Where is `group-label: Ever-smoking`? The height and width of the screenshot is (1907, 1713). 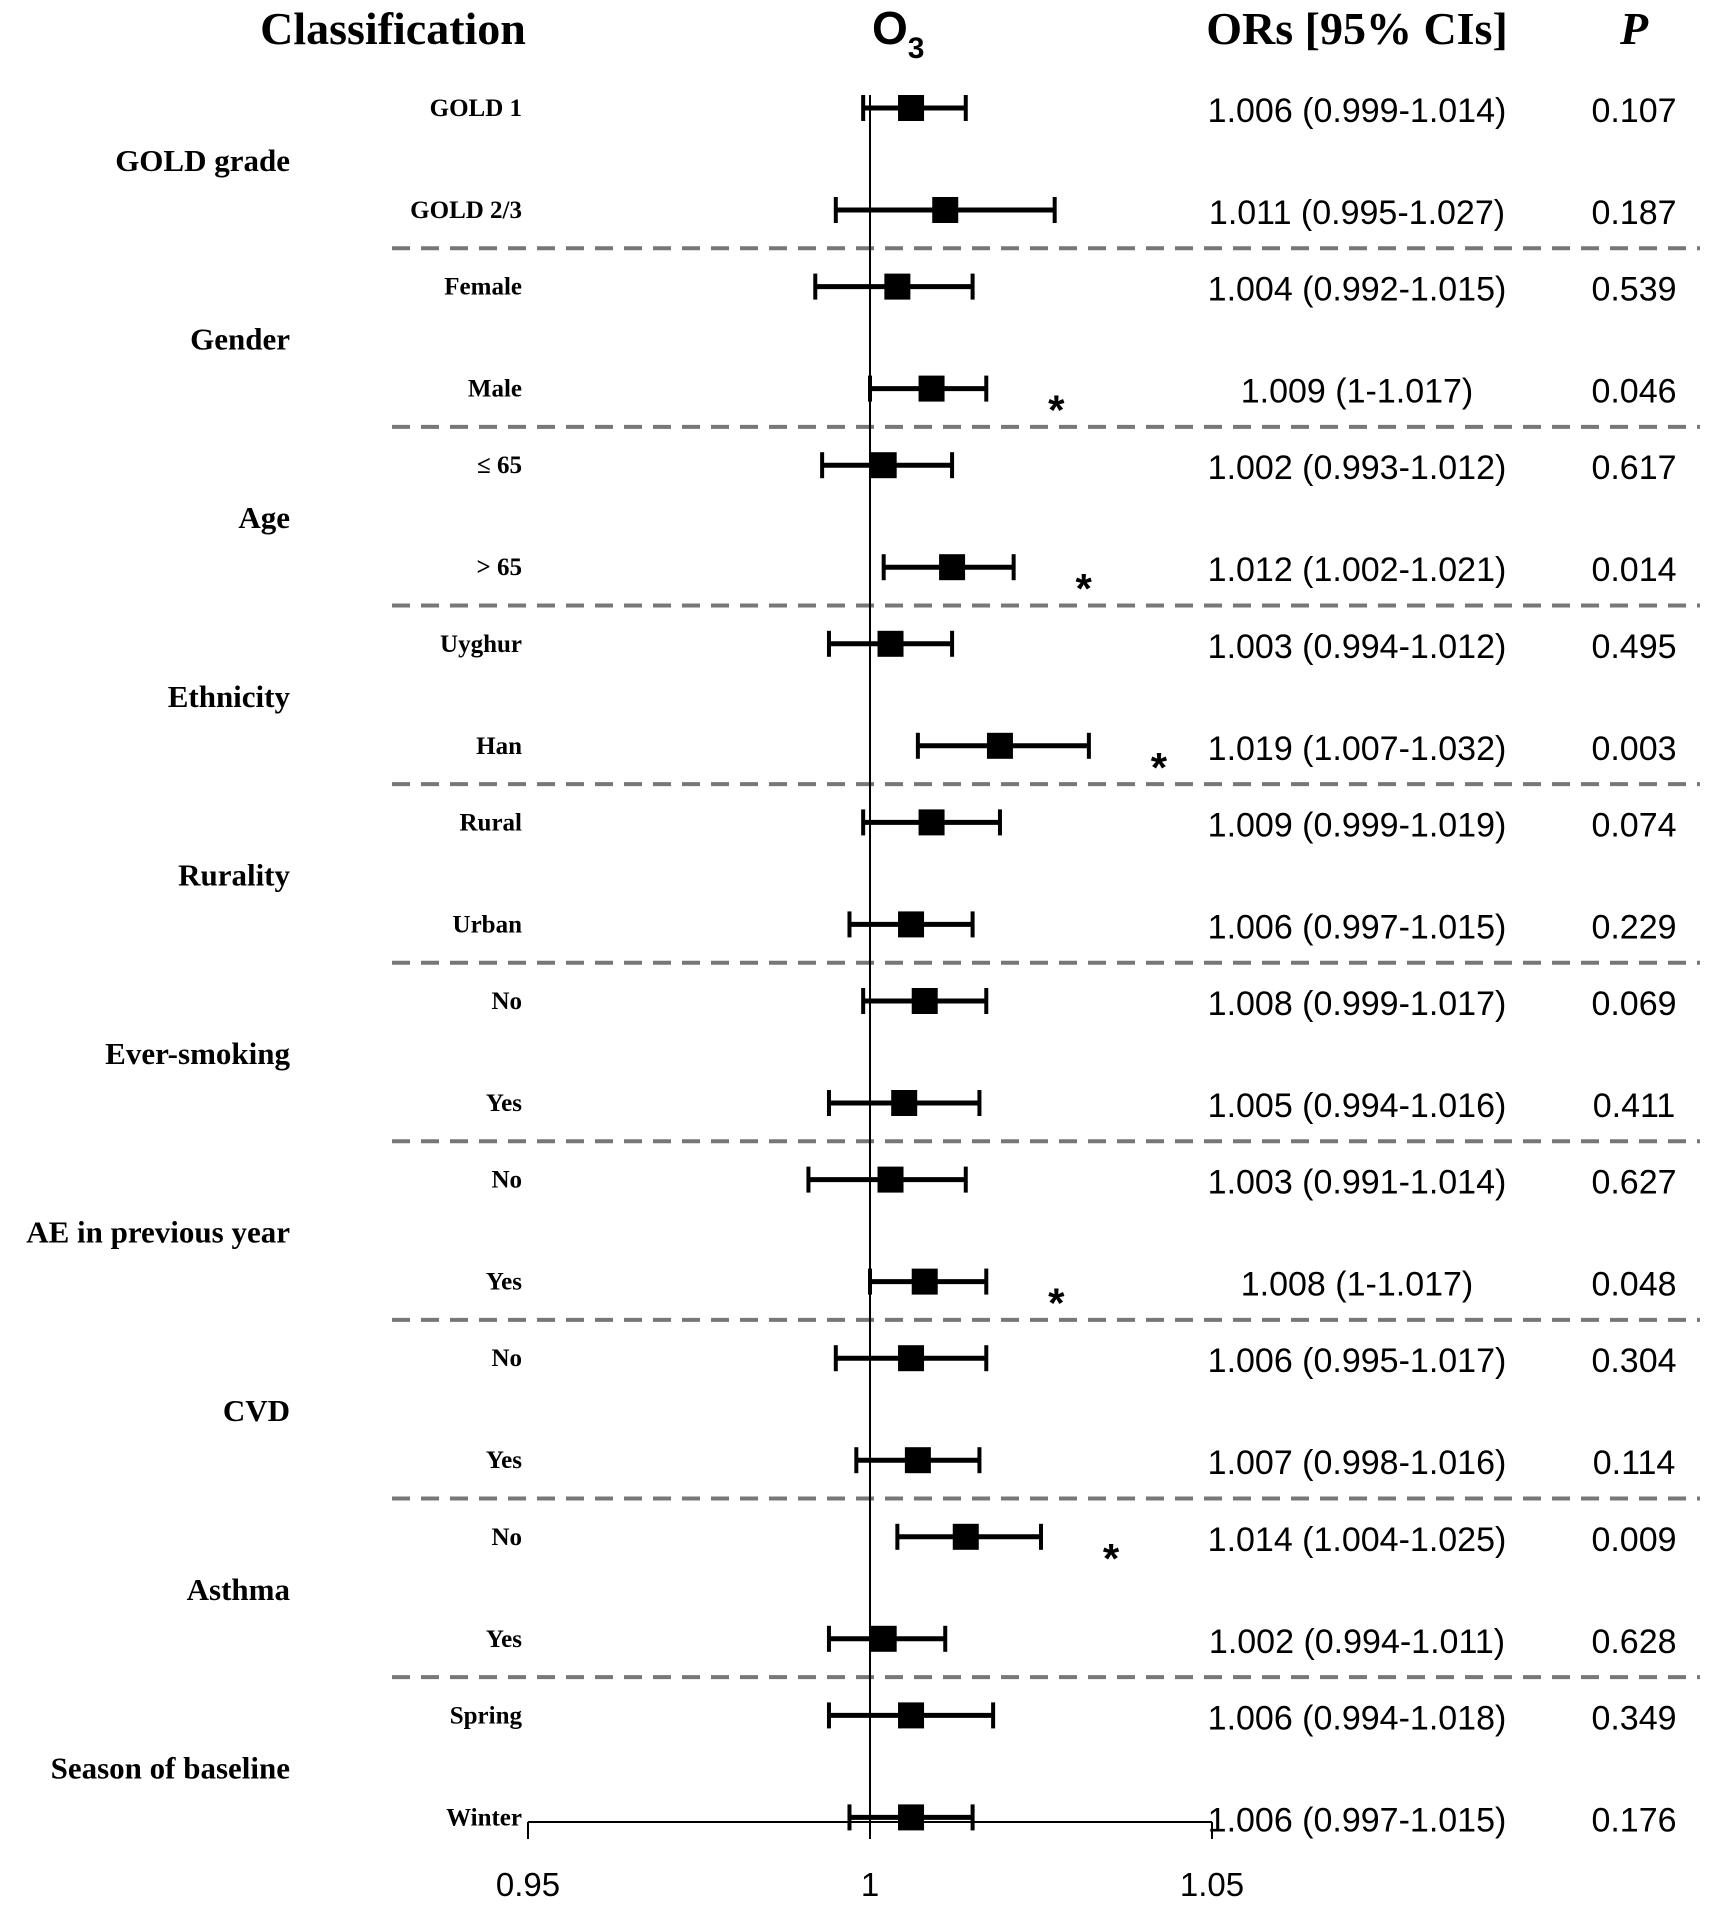 group-label: Ever-smoking is located at coordinates (197, 1053).